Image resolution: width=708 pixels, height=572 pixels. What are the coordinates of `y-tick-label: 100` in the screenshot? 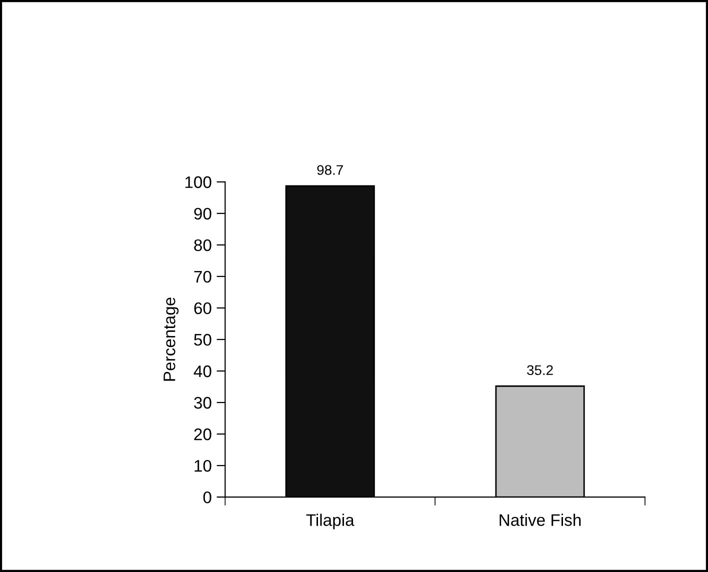 It's located at (198, 182).